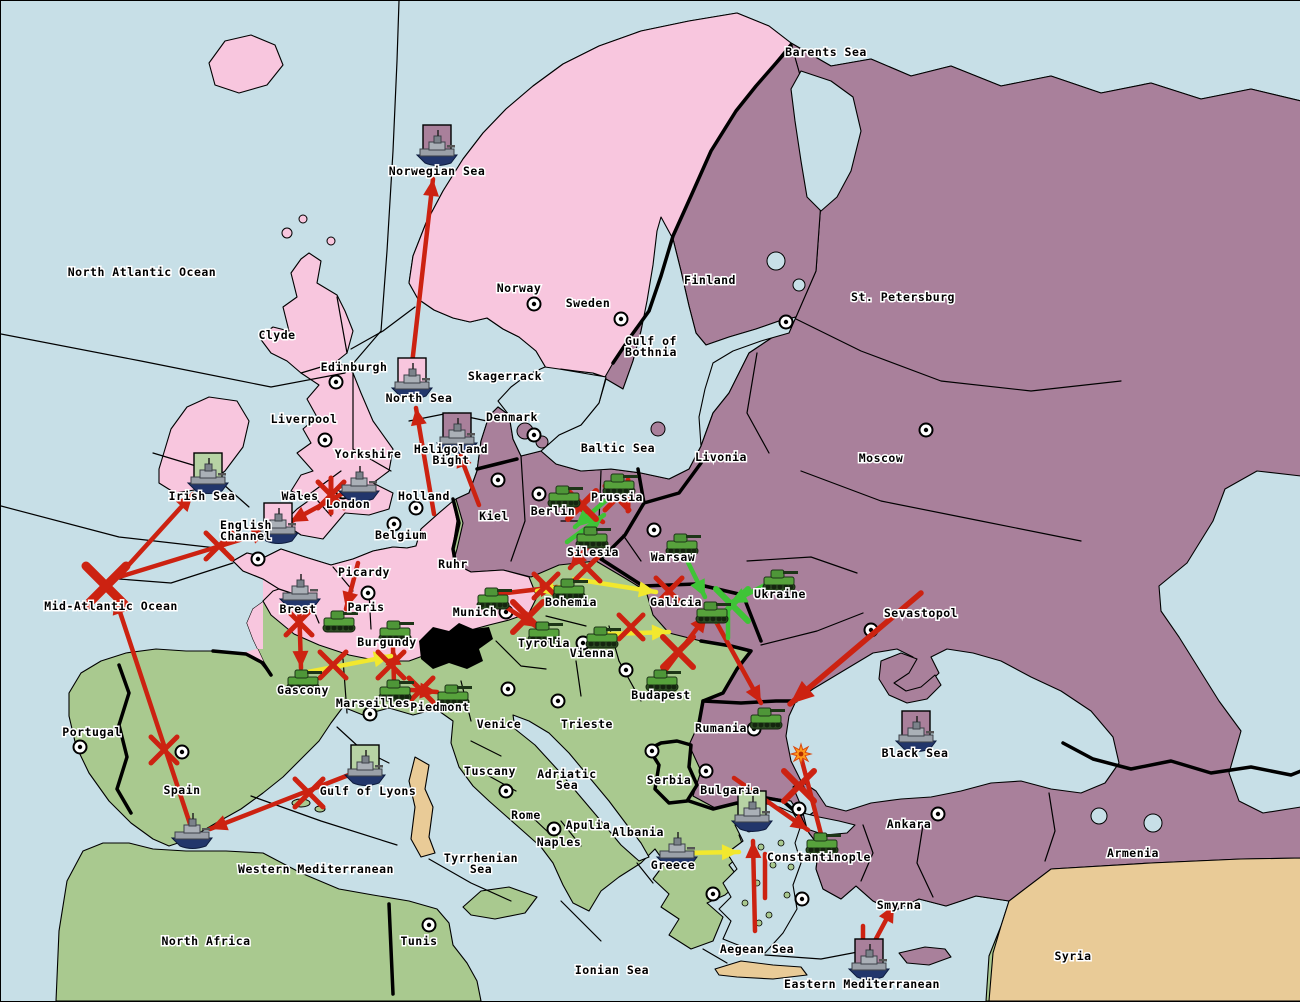  Describe the element at coordinates (419, 398) in the screenshot. I see `sea-label-north-sea: North Sea` at that location.